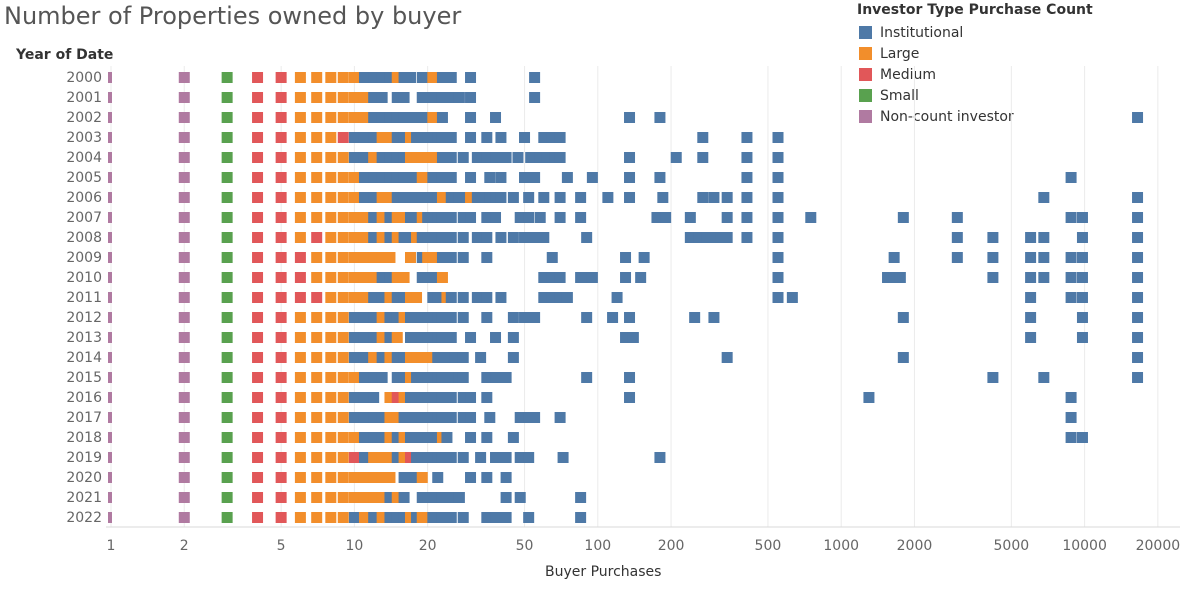 The width and height of the screenshot is (1180, 603). What do you see at coordinates (975, 53) in the screenshot?
I see `legend-item-large: Large` at bounding box center [975, 53].